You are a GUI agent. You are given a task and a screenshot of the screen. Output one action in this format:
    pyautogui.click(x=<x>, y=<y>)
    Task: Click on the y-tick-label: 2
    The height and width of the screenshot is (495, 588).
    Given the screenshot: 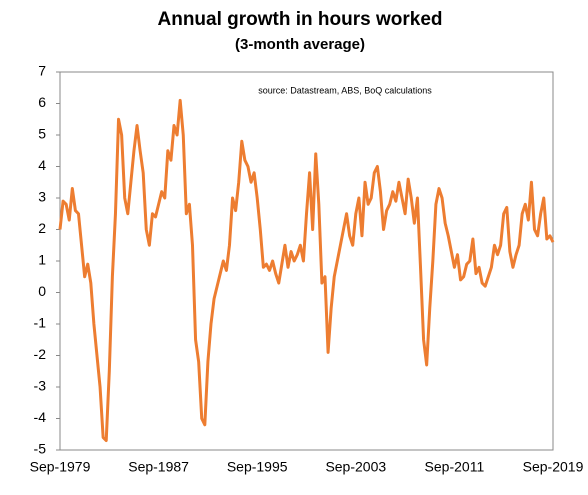 What is the action you would take?
    pyautogui.click(x=42, y=228)
    